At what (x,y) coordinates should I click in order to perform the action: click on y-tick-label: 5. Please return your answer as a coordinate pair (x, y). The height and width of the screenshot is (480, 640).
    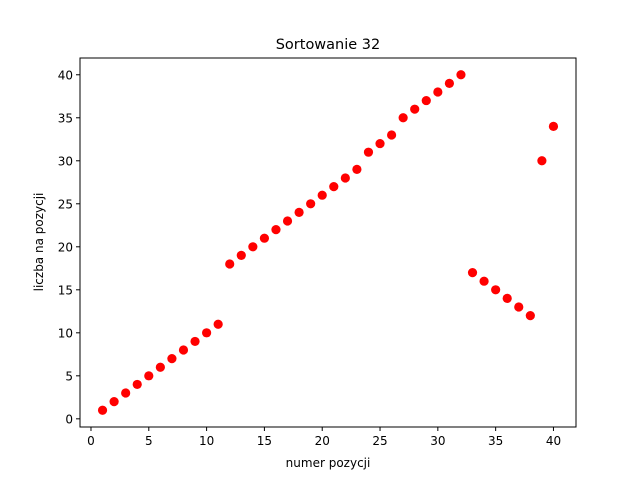
    Looking at the image, I should click on (69, 376).